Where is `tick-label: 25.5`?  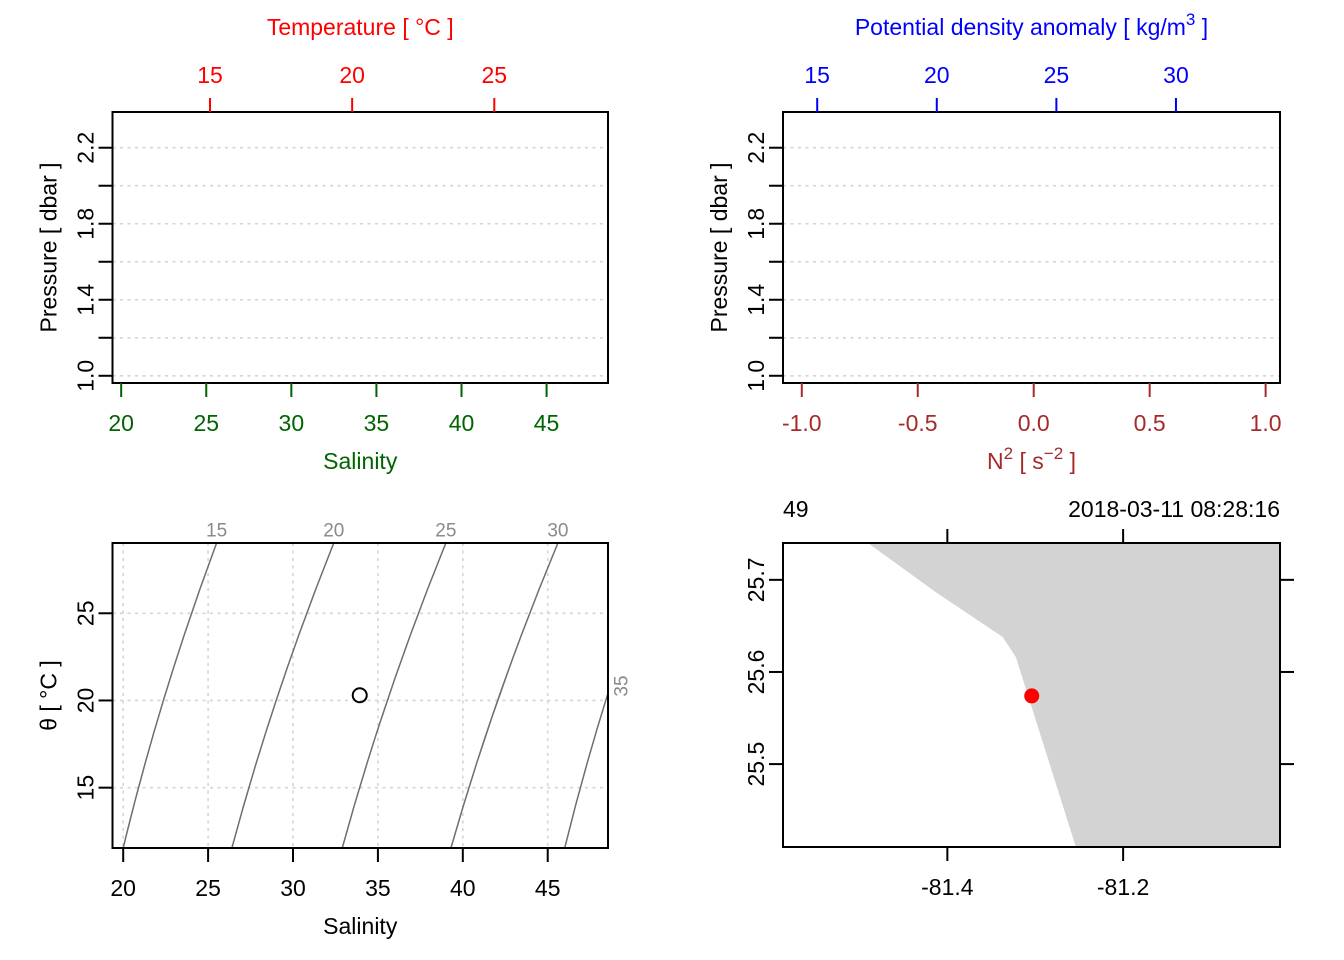 tick-label: 25.5 is located at coordinates (756, 764).